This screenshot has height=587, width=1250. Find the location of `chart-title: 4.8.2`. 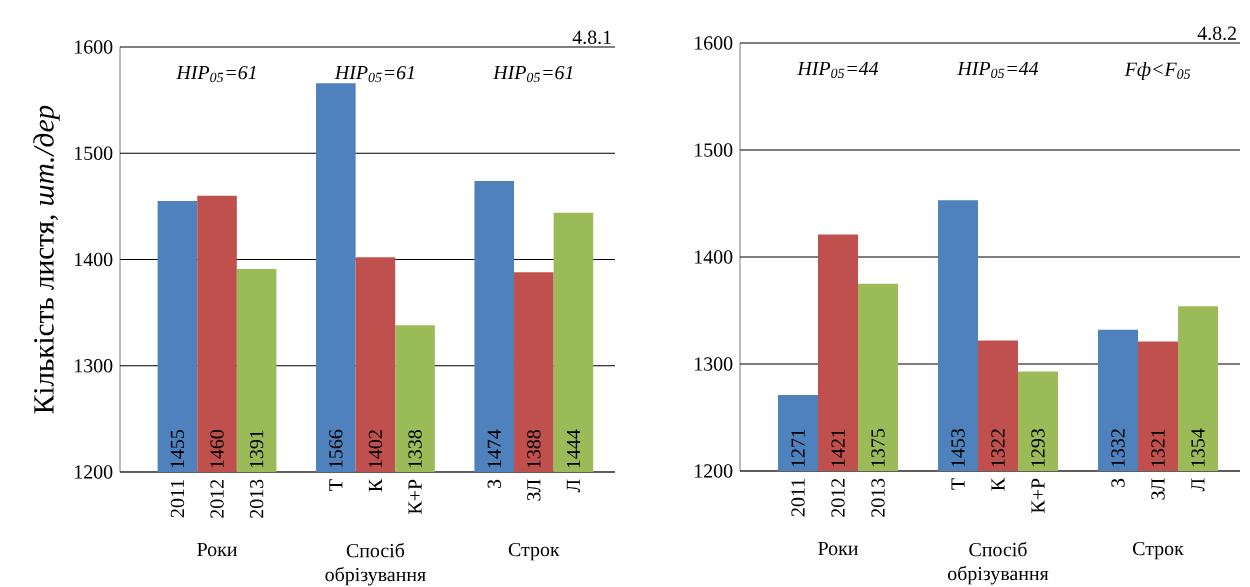

chart-title: 4.8.2 is located at coordinates (1216, 33).